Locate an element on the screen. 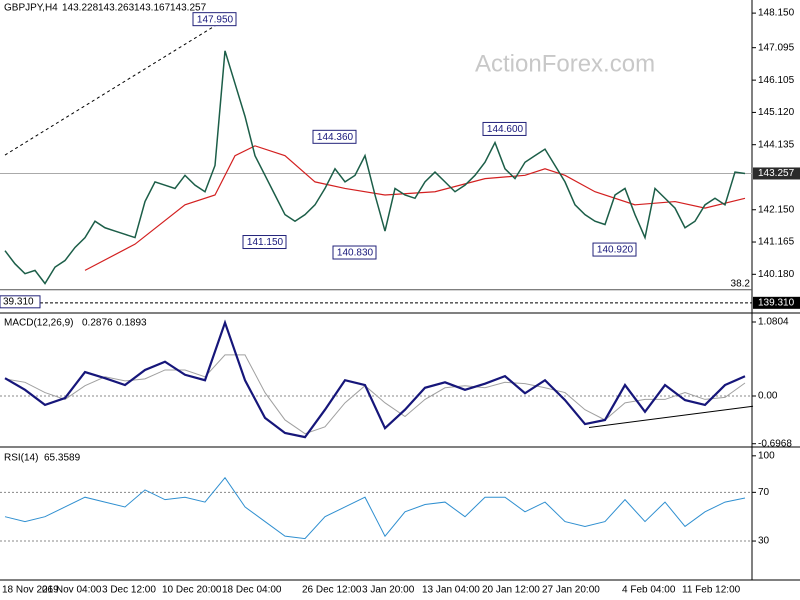 The width and height of the screenshot is (800, 600). y-tick-label: 147.095 is located at coordinates (776, 47).